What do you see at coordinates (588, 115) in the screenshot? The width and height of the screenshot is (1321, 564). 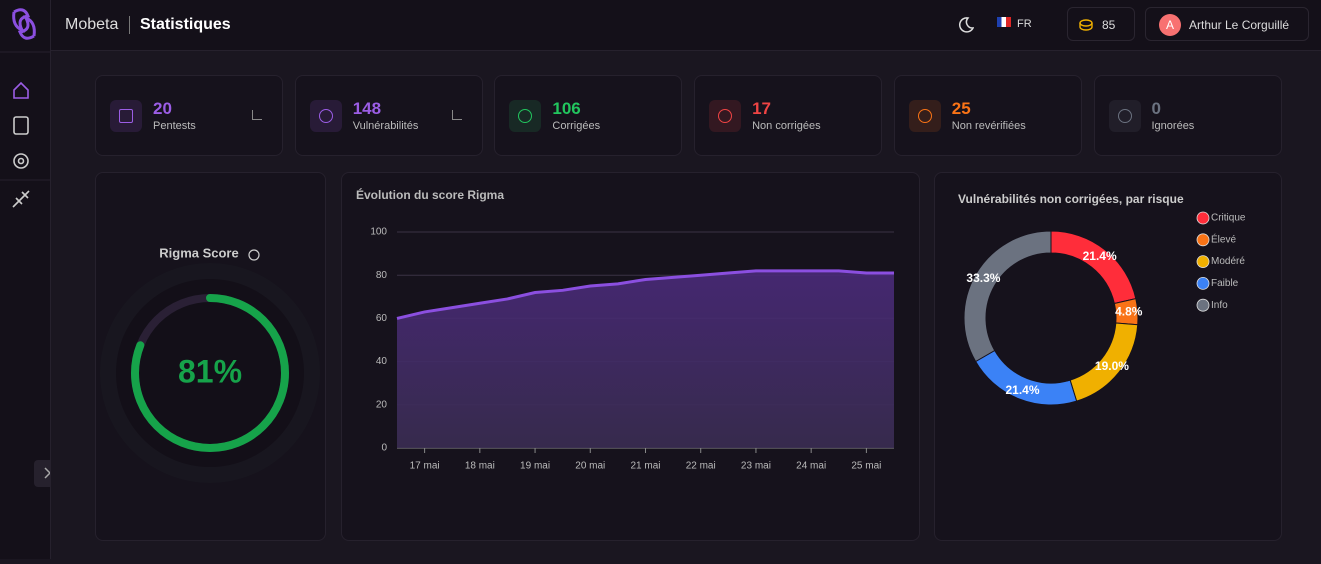 I see `stat-card: 106 Corrigées` at bounding box center [588, 115].